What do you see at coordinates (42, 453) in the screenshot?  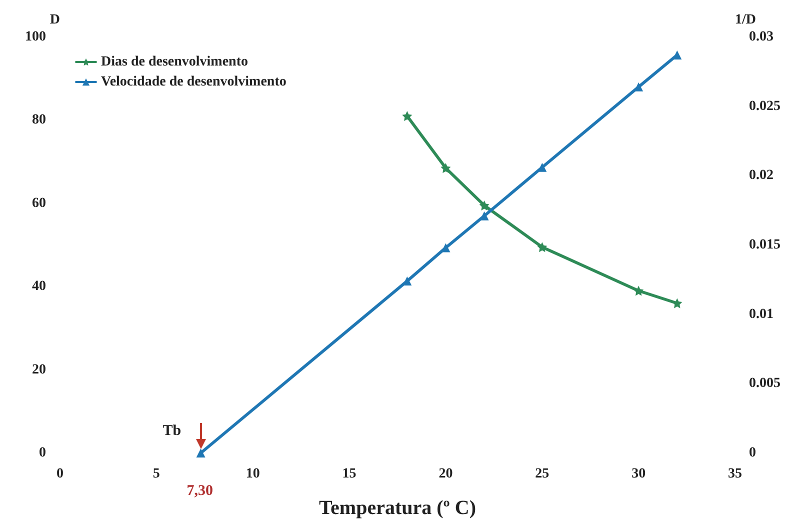 I see `y-tick-label: 0` at bounding box center [42, 453].